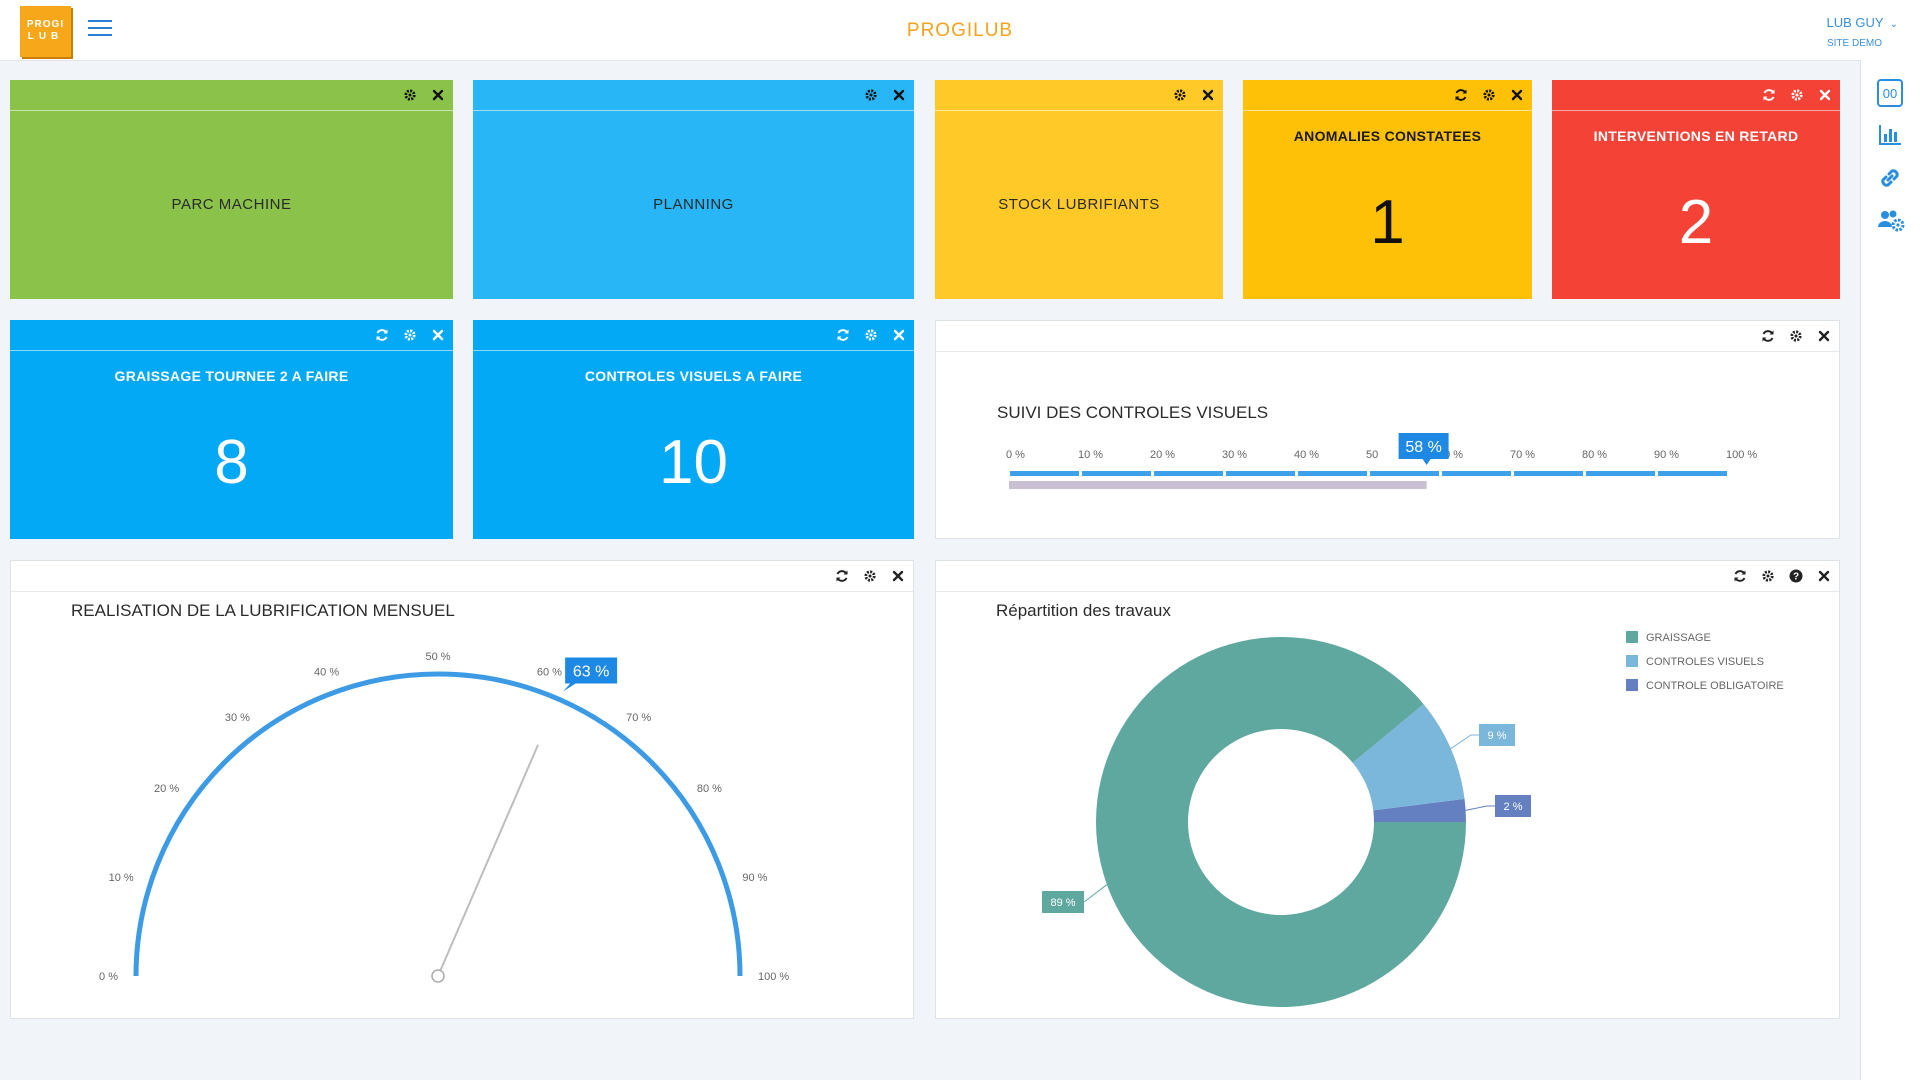  Describe the element at coordinates (45, 36) in the screenshot. I see `logo-line-2: LUB` at that location.